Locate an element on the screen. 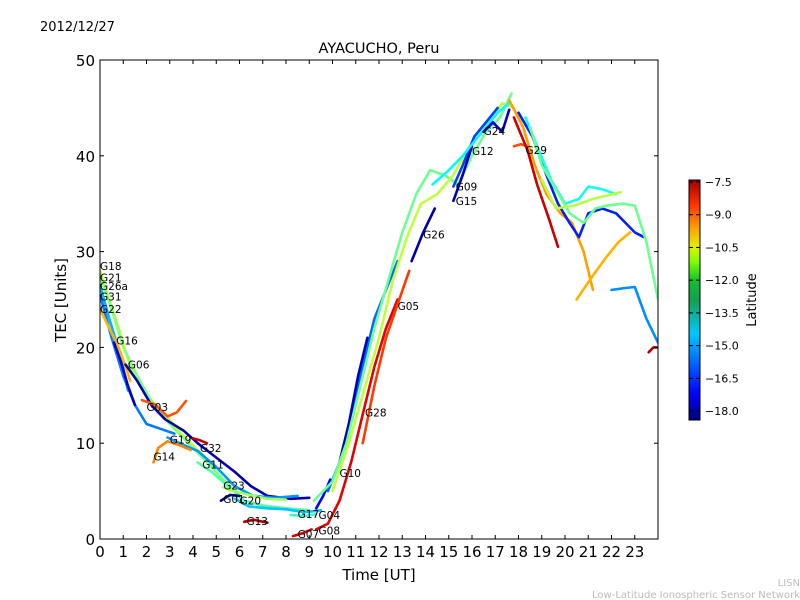 This screenshot has width=800, height=600. x-tick-label: 22 is located at coordinates (611, 552).